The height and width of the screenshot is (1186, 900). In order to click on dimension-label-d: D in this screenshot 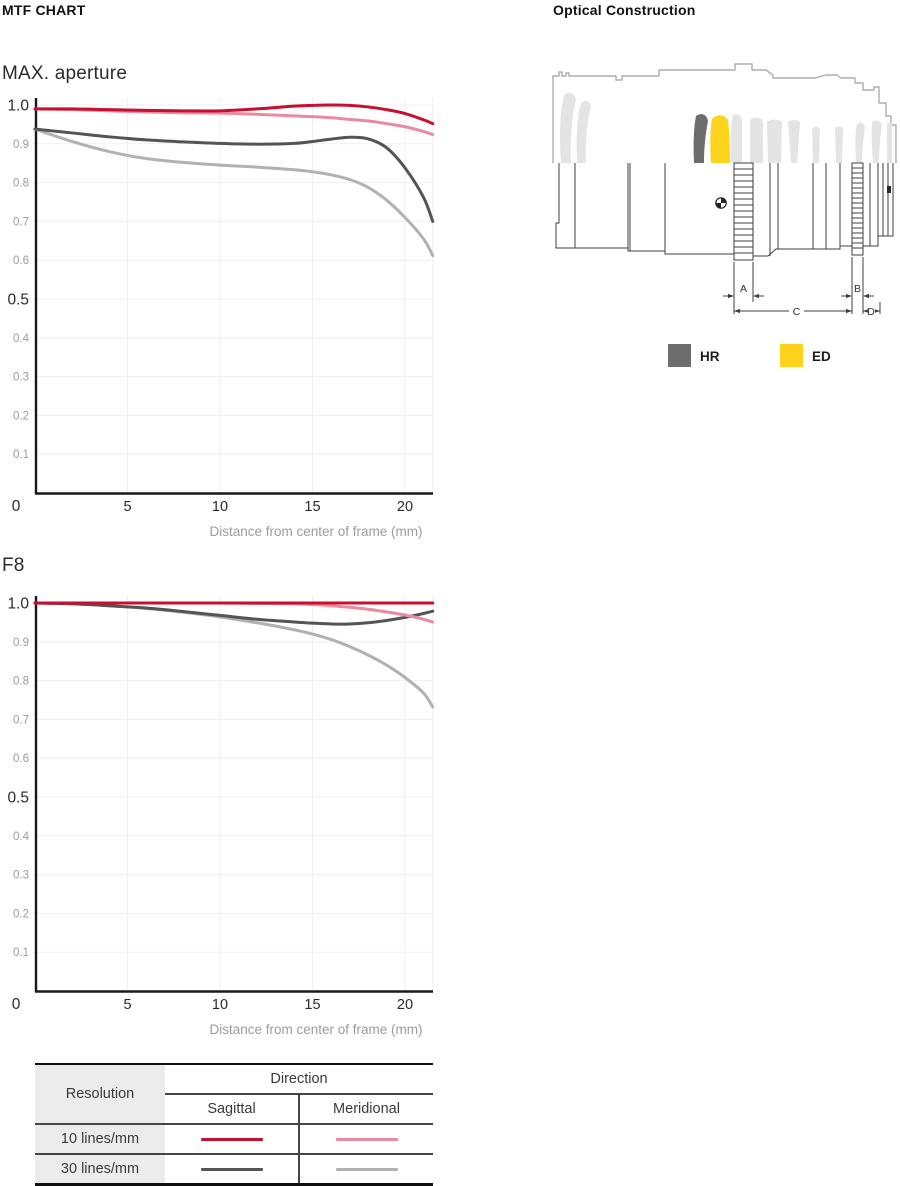, I will do `click(871, 312)`.